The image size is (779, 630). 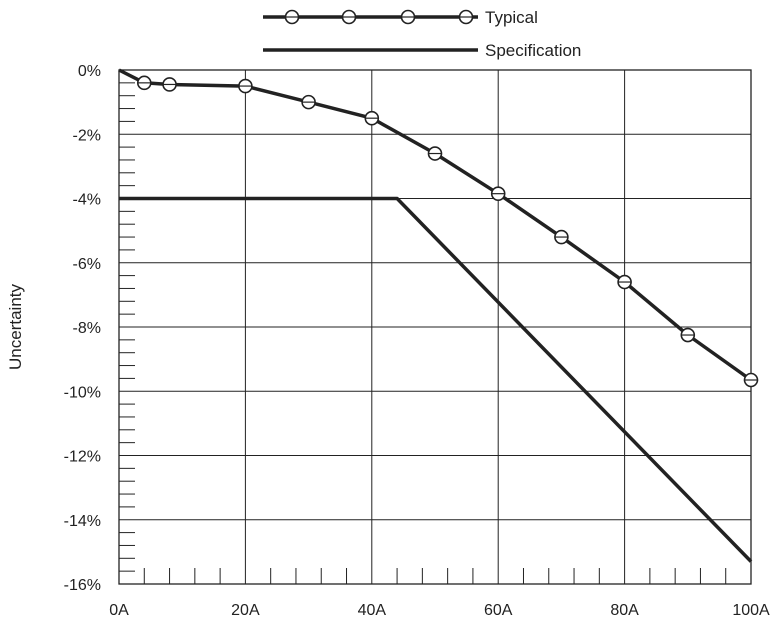 I want to click on y-tick-label: 0%, so click(x=89, y=71).